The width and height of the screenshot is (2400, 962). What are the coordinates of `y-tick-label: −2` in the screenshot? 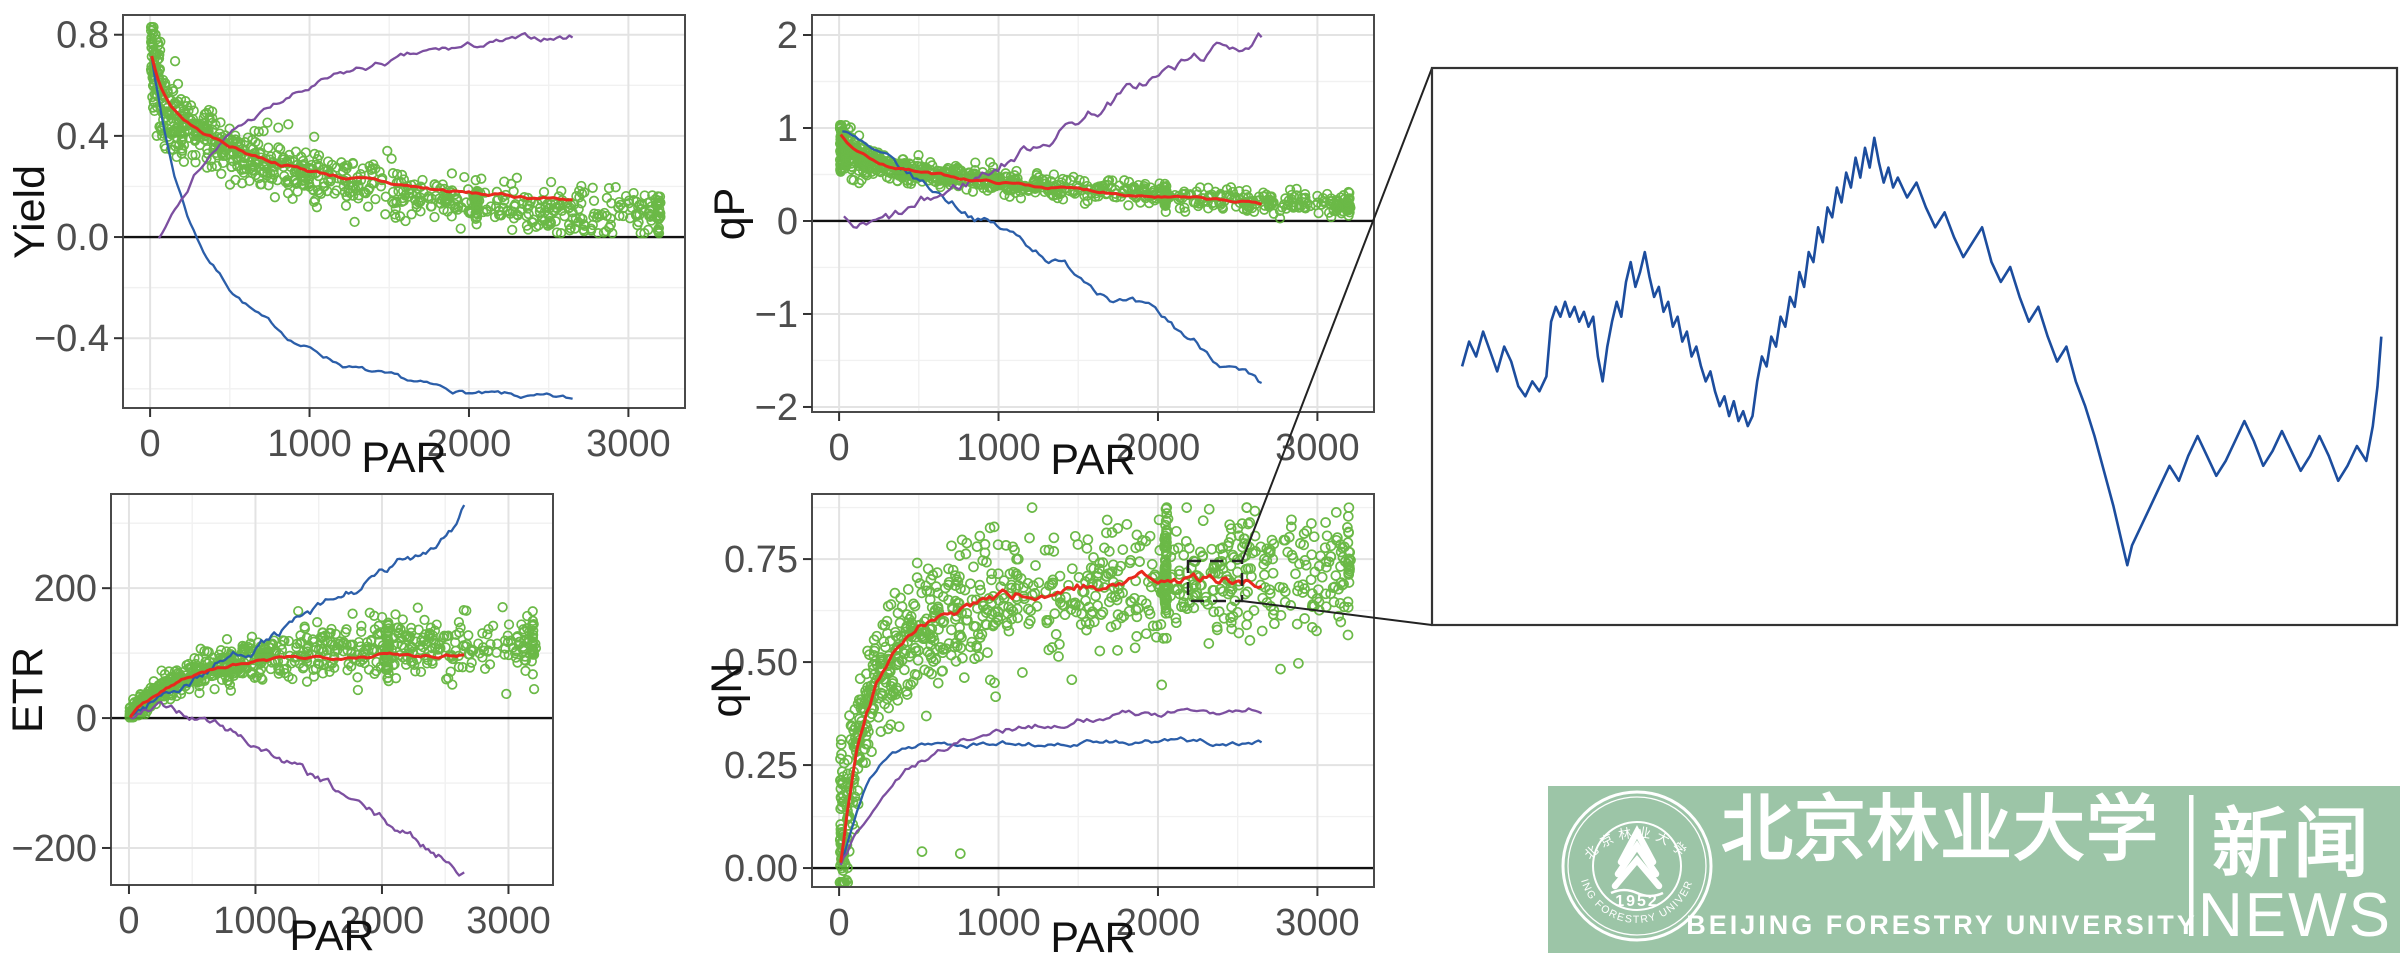 It's located at (776, 408).